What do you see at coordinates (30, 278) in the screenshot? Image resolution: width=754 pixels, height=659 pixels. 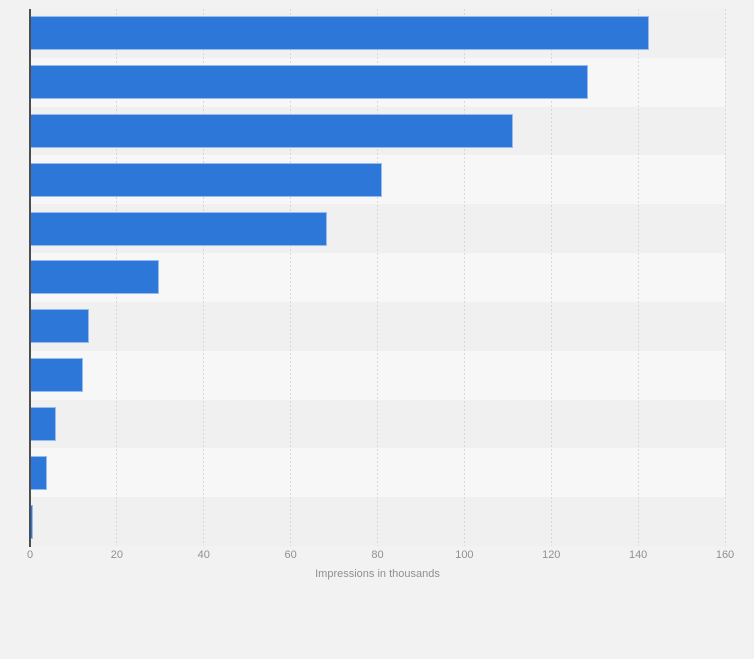 I see `y-axis-line` at bounding box center [30, 278].